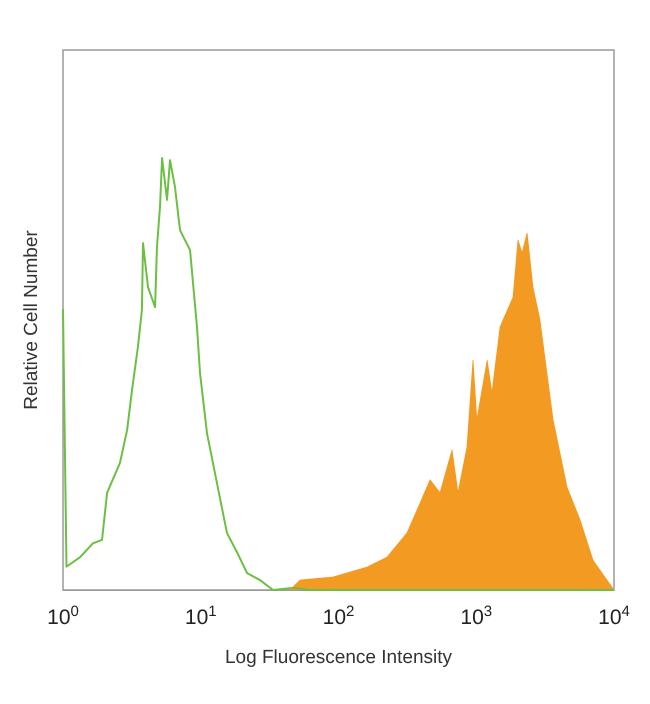 The width and height of the screenshot is (650, 704). Describe the element at coordinates (338, 657) in the screenshot. I see `x-axis-title: Log Fluorescence Intensity` at that location.